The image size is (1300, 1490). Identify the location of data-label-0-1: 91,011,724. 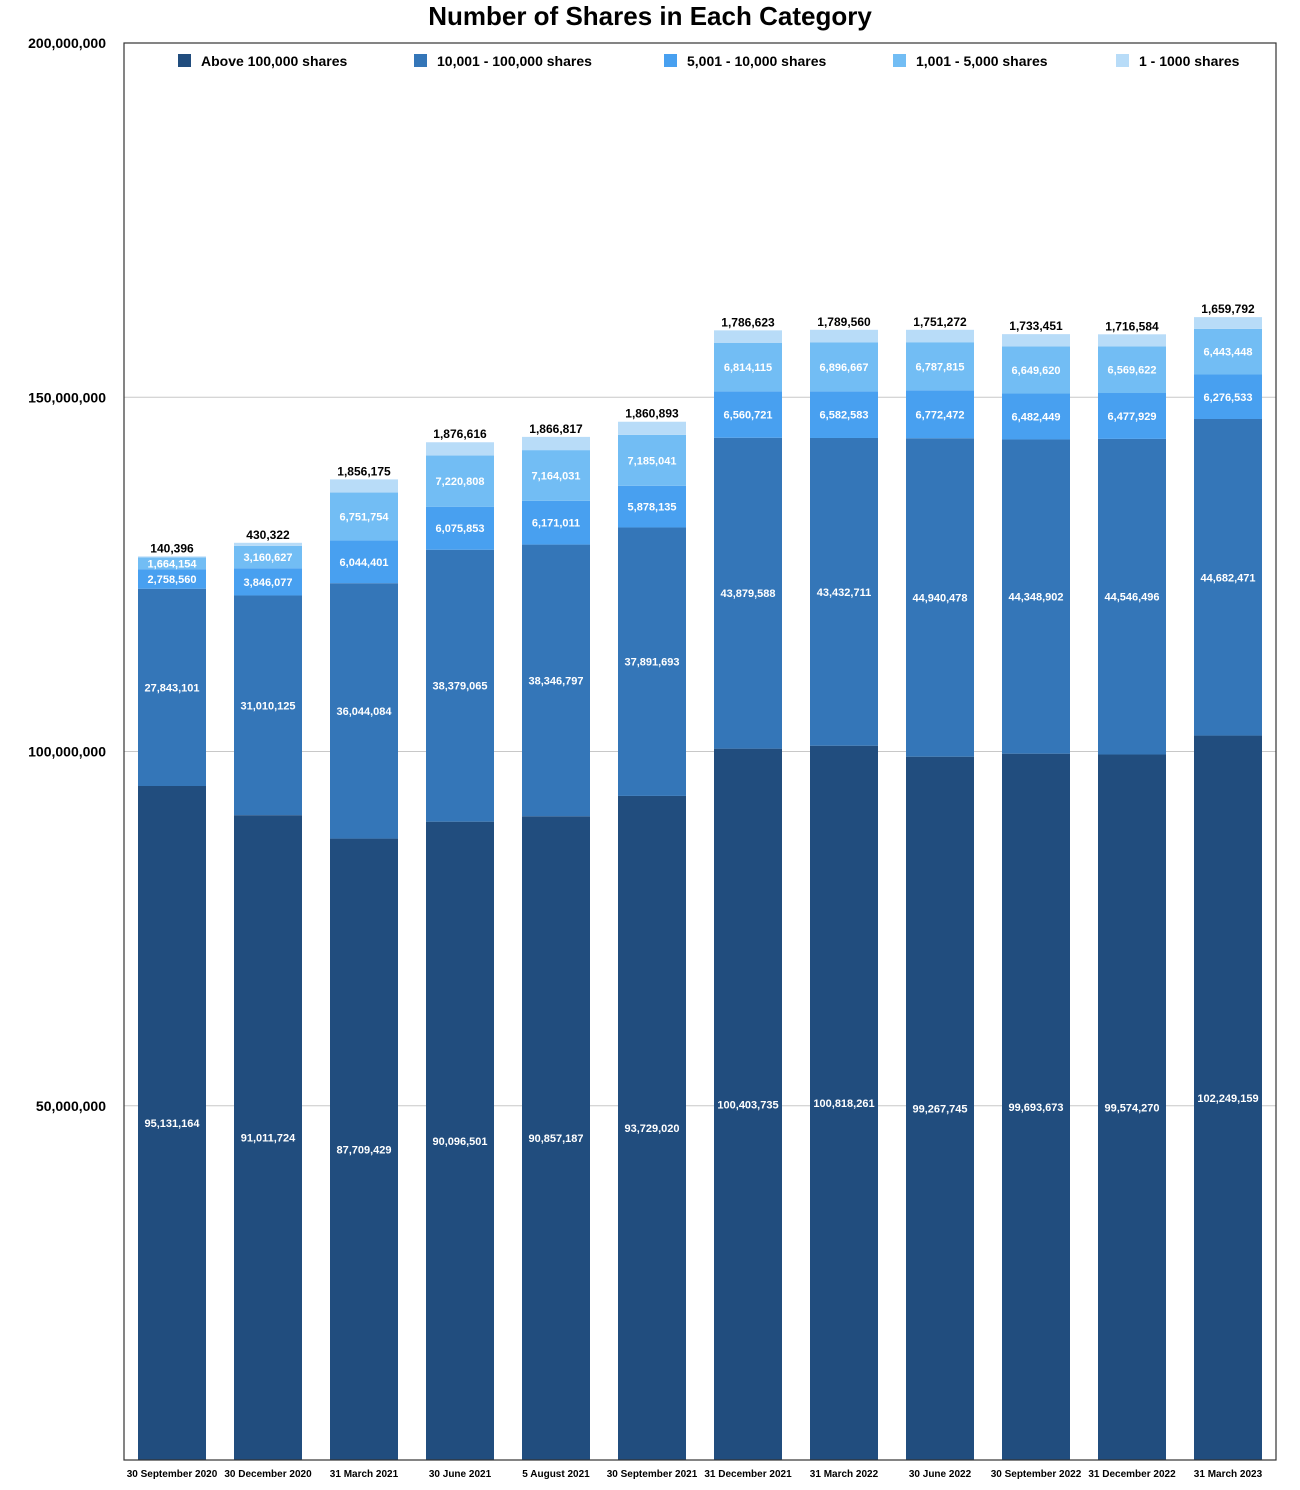
(268, 1139).